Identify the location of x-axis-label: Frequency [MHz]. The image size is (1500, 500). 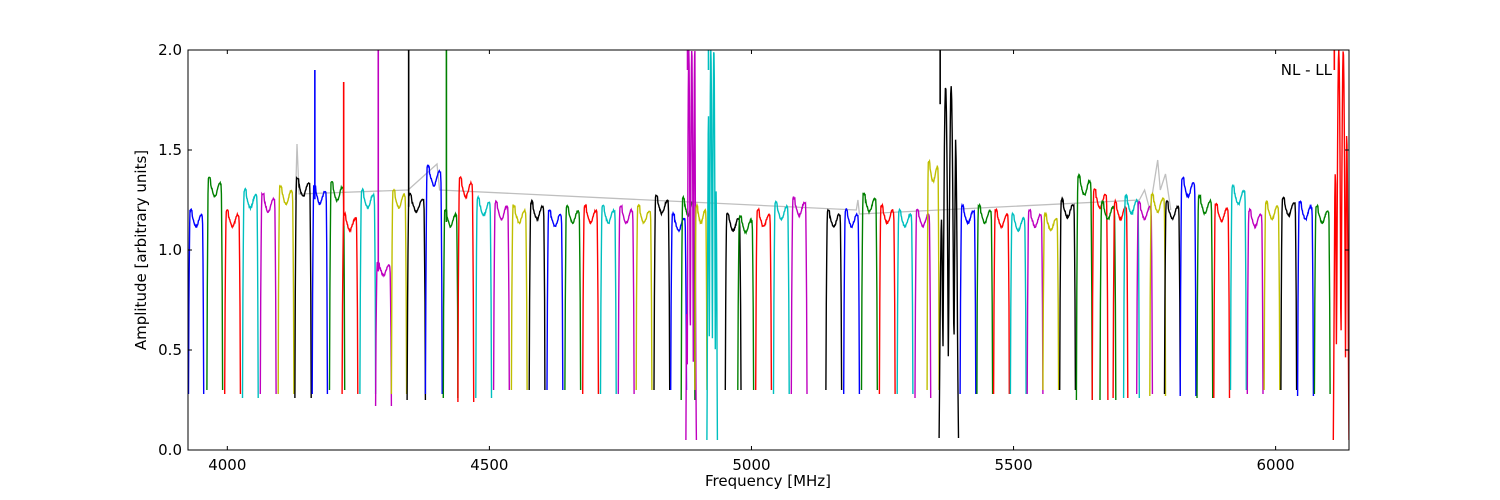
(768, 481).